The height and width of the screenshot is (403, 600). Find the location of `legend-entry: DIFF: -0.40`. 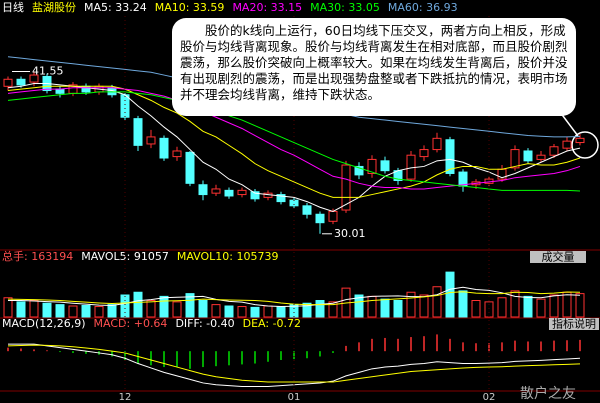

legend-entry: DIFF: -0.40 is located at coordinates (204, 323).